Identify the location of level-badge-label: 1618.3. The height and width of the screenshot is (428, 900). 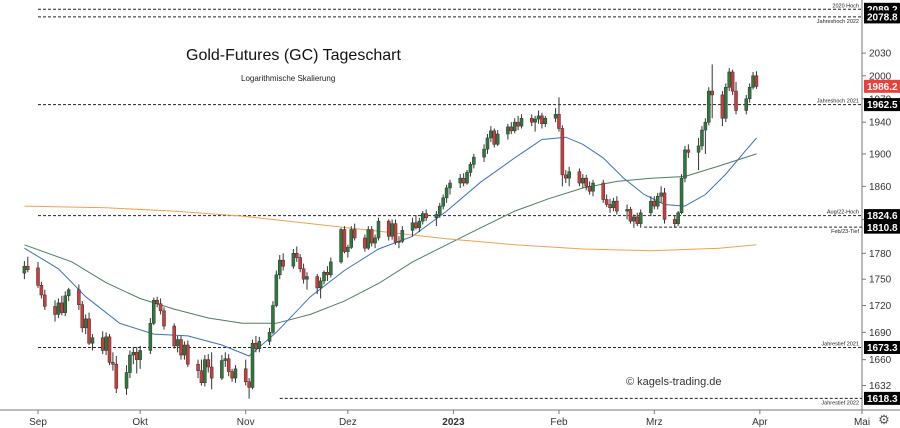
(882, 399).